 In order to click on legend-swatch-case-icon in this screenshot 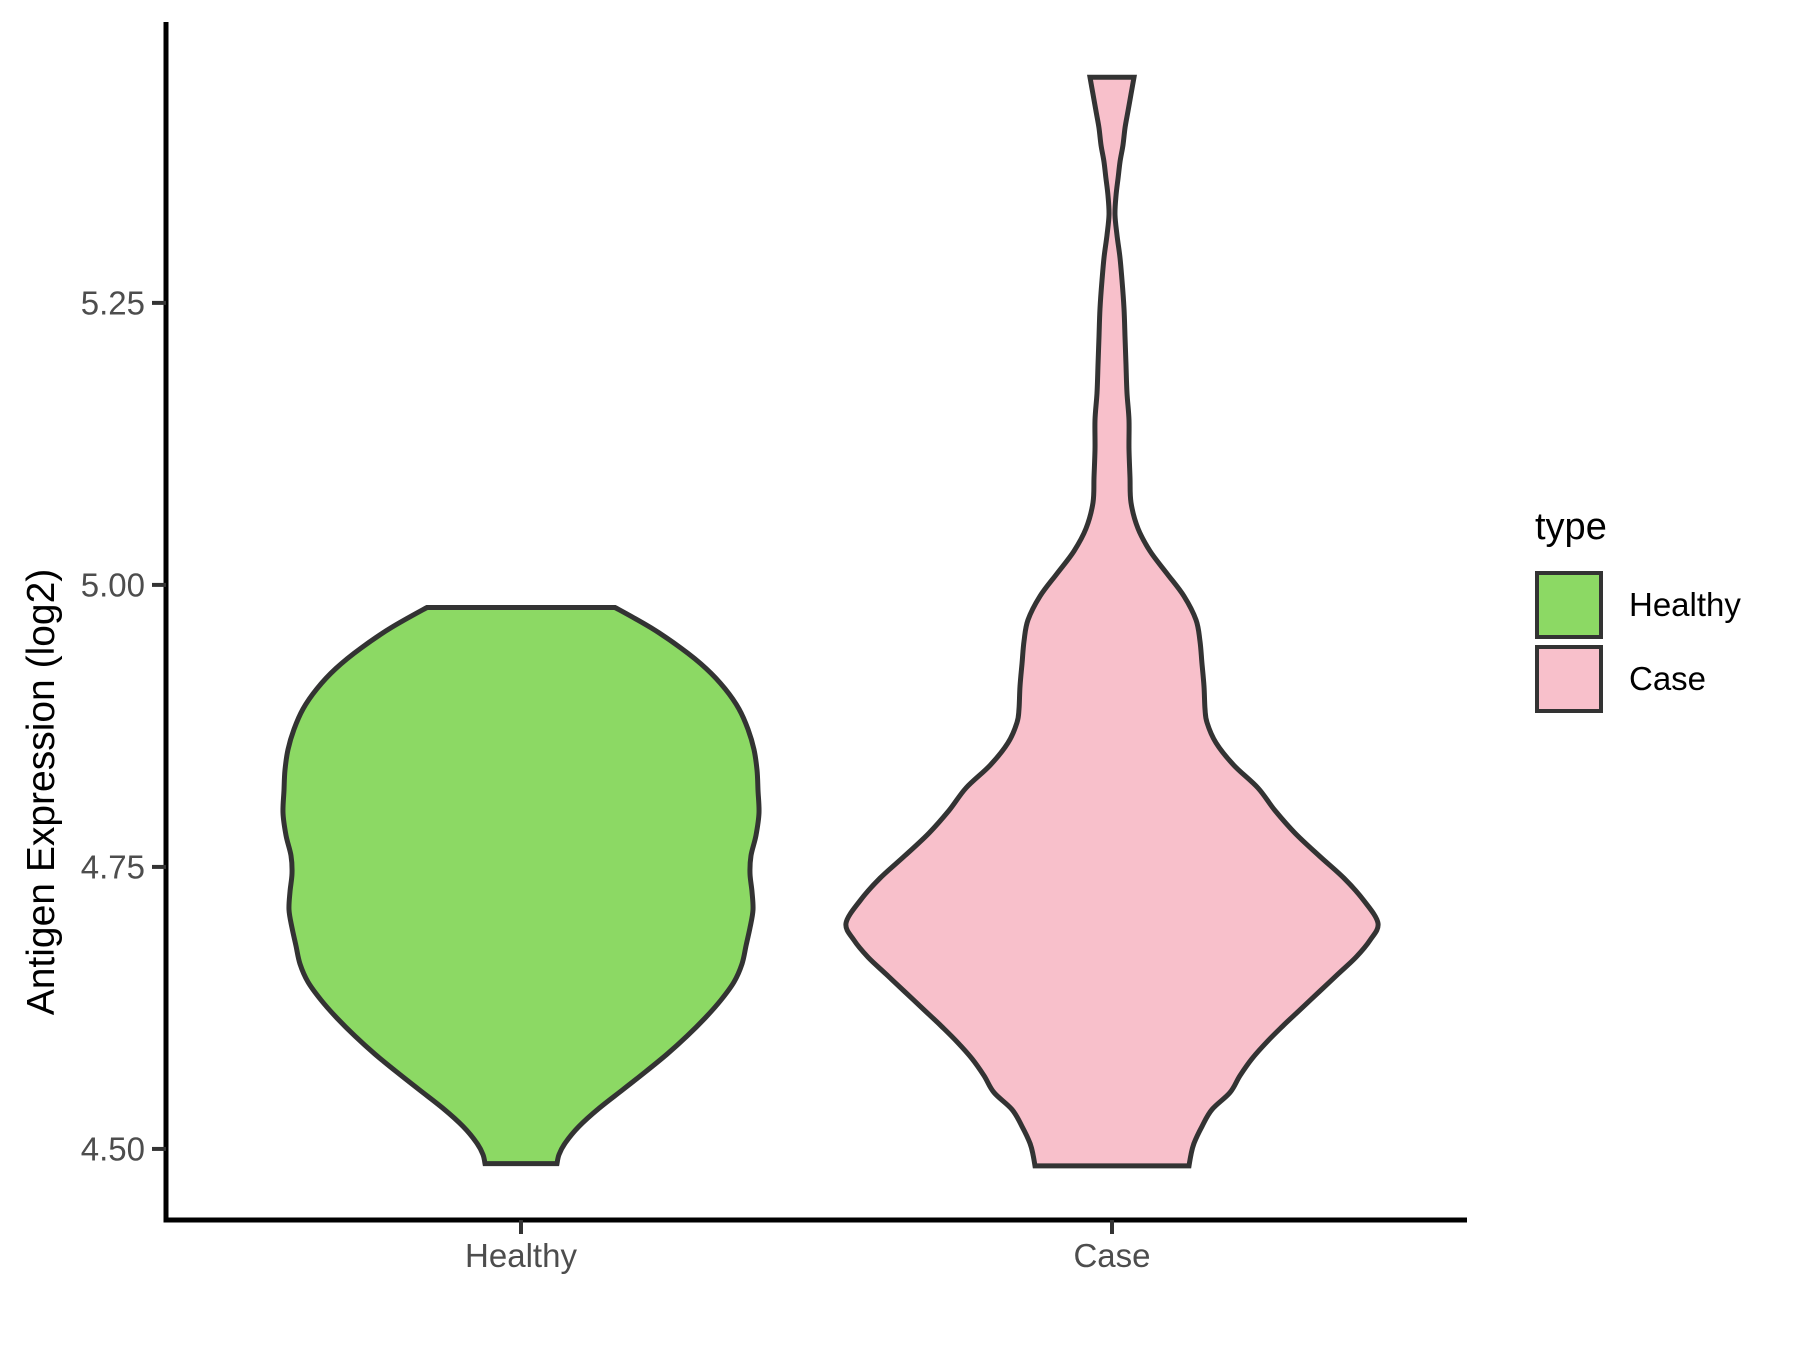, I will do `click(1569, 679)`.